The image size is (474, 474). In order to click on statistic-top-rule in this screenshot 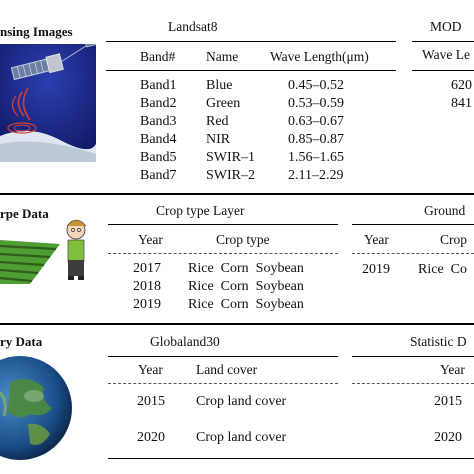, I will do `click(413, 356)`.